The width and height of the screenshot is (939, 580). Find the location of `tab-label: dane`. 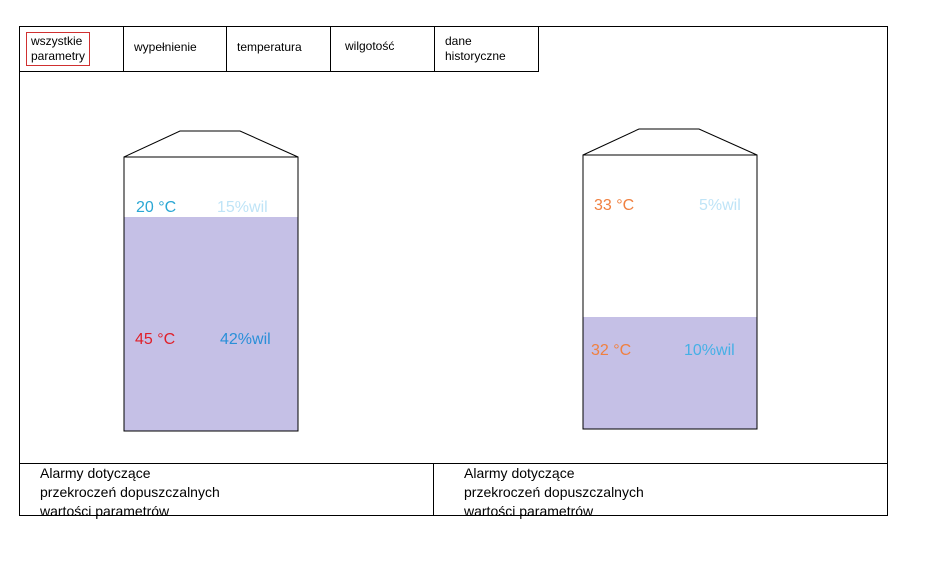

tab-label: dane is located at coordinates (458, 41).